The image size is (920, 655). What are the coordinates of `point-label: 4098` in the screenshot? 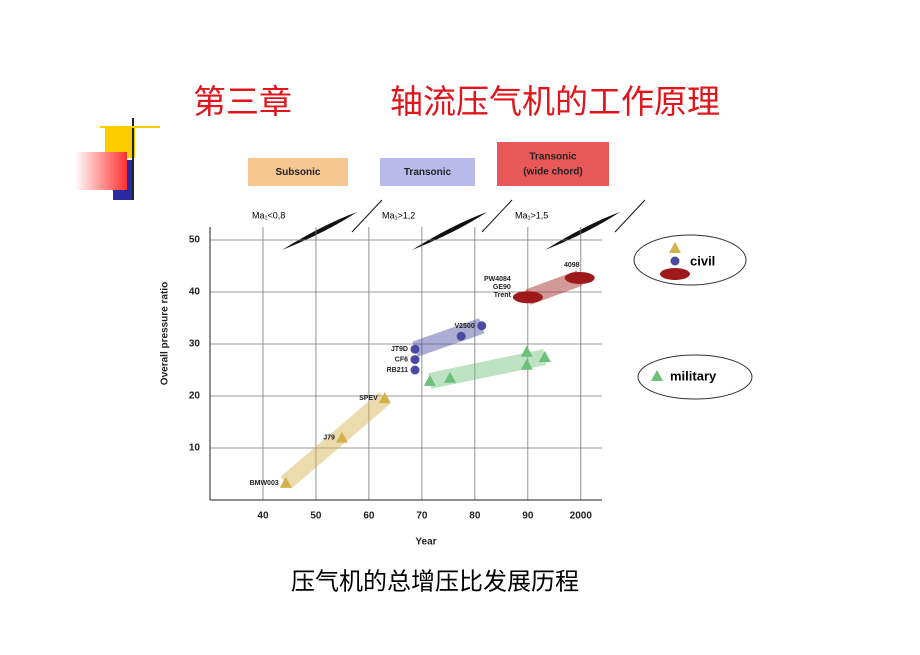 It's located at (572, 265).